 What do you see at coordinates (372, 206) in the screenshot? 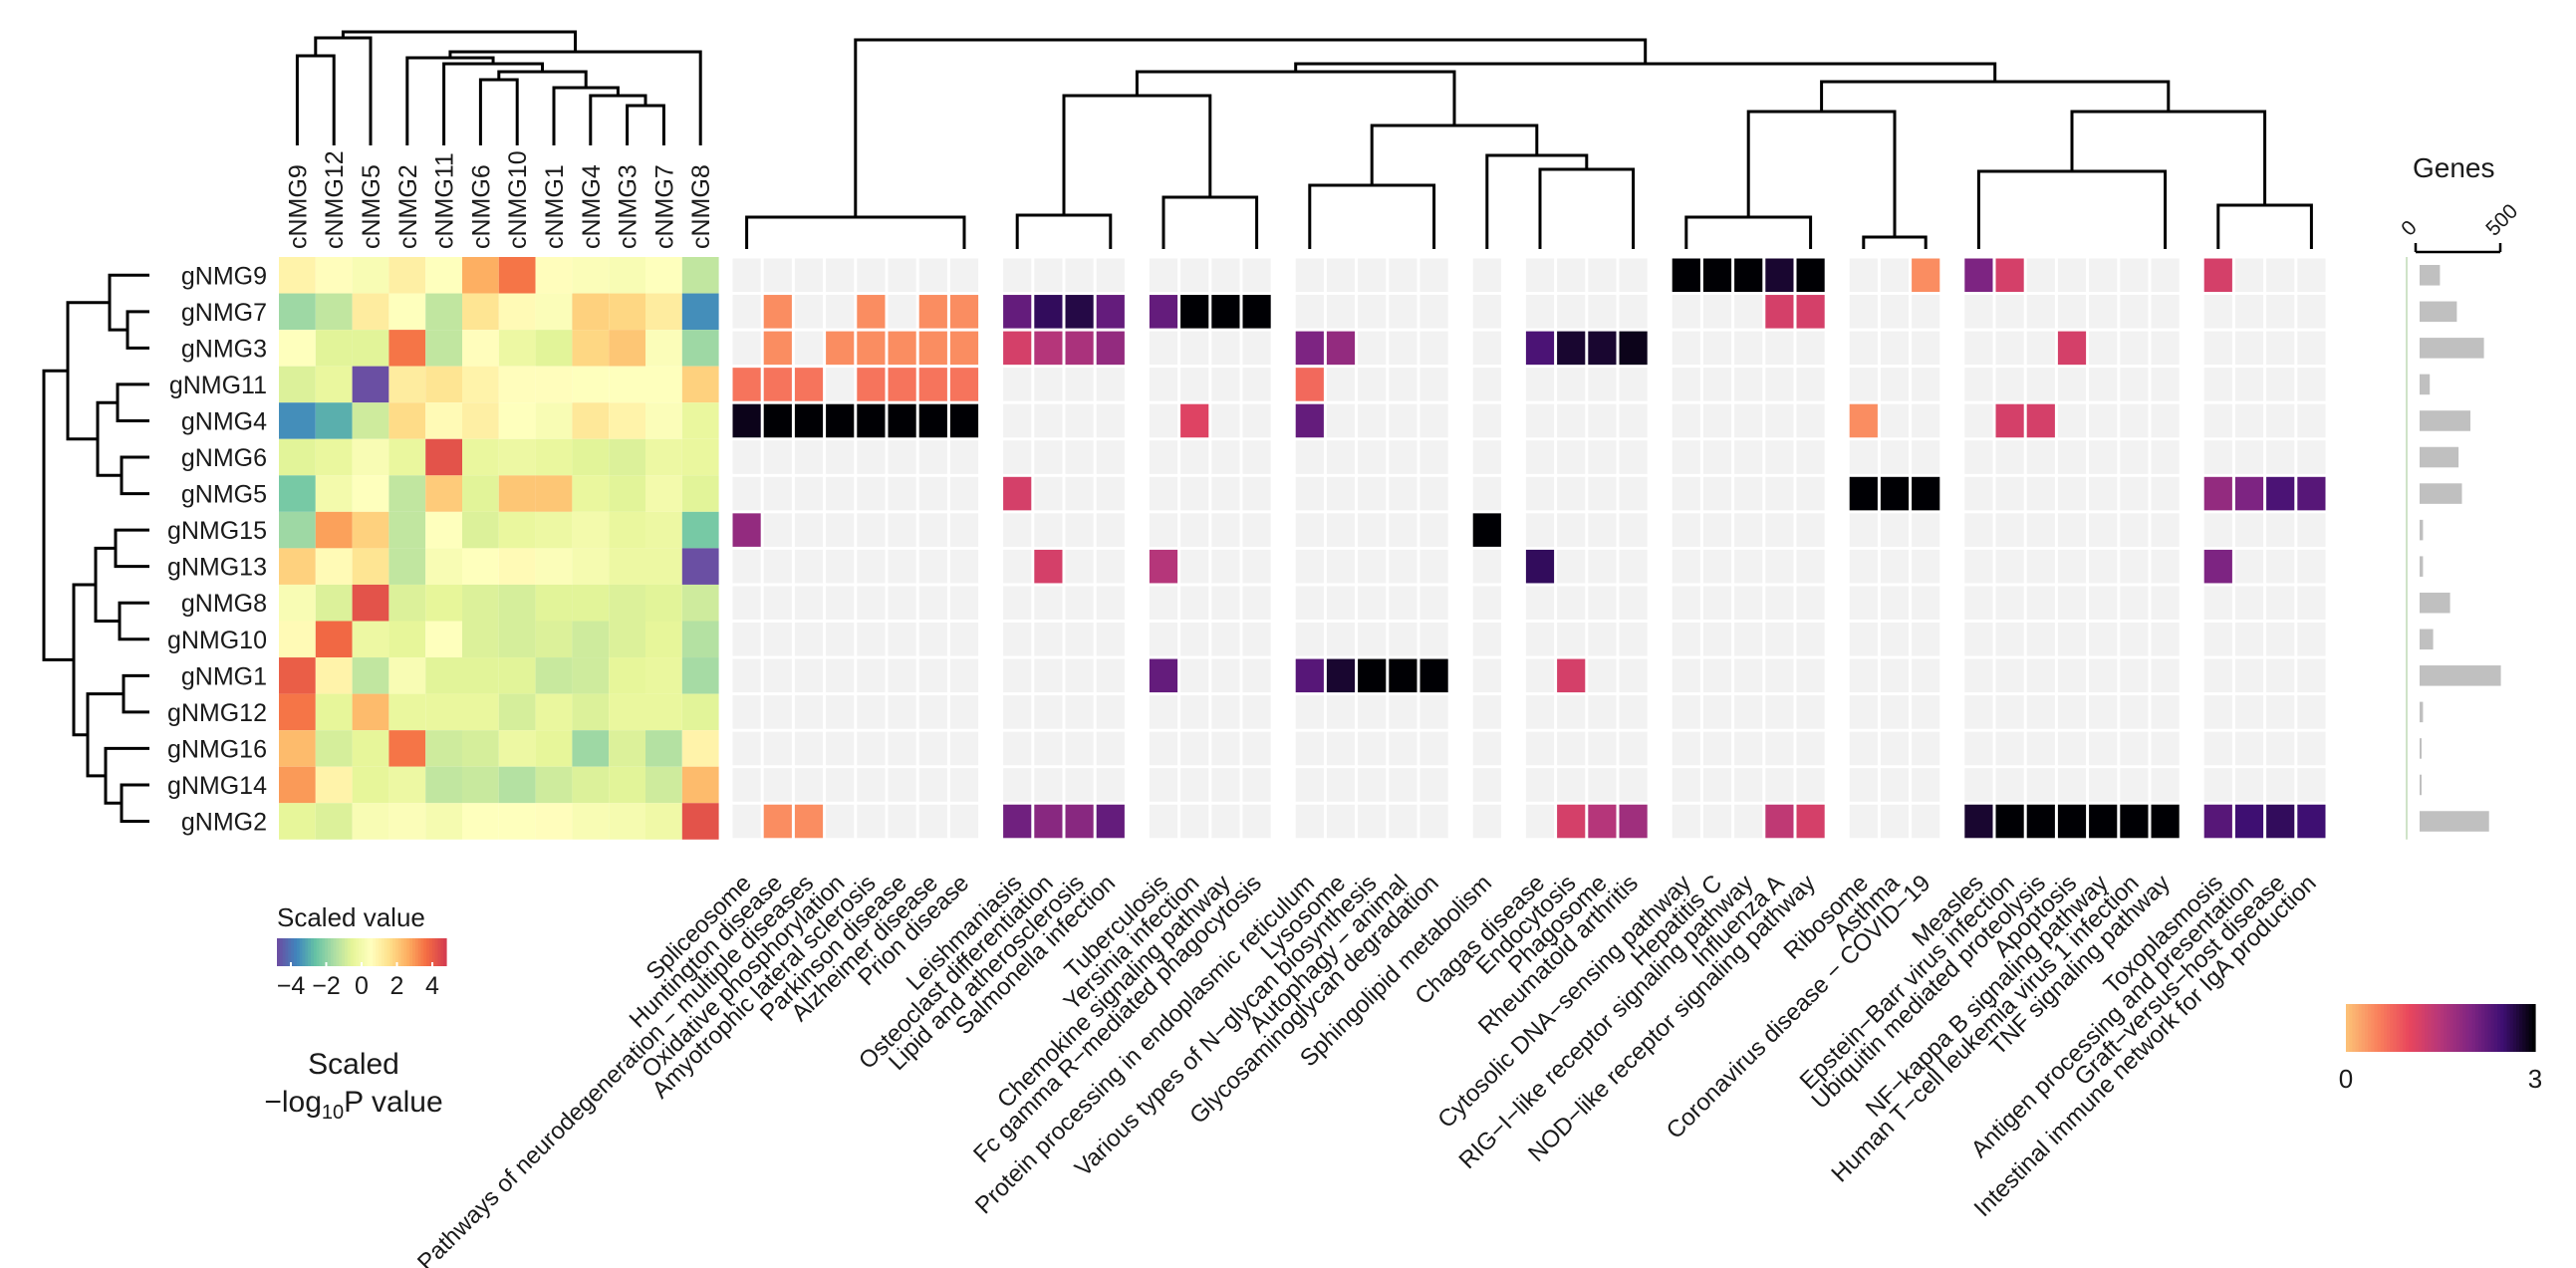
I see `left-column-label: cNMG5` at bounding box center [372, 206].